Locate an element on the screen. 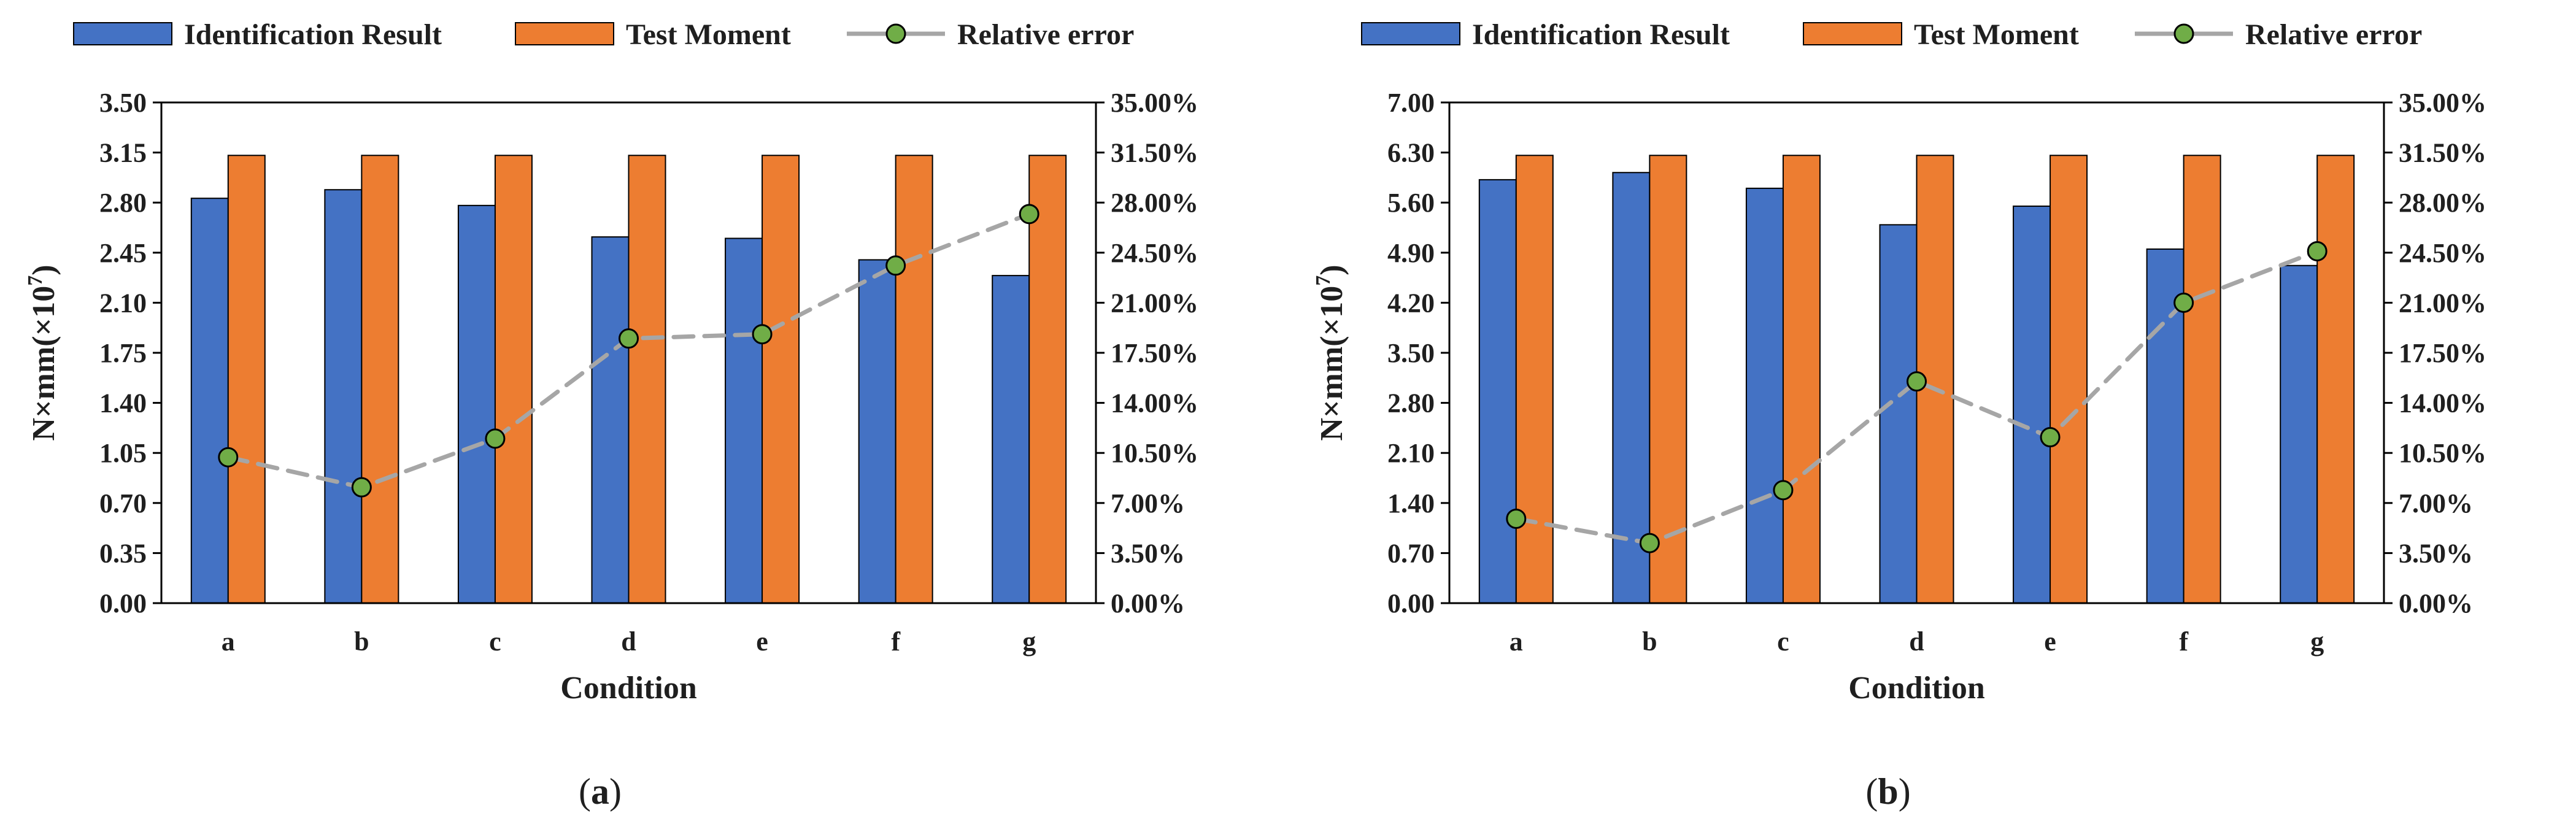  caption-letter: a is located at coordinates (600, 791).